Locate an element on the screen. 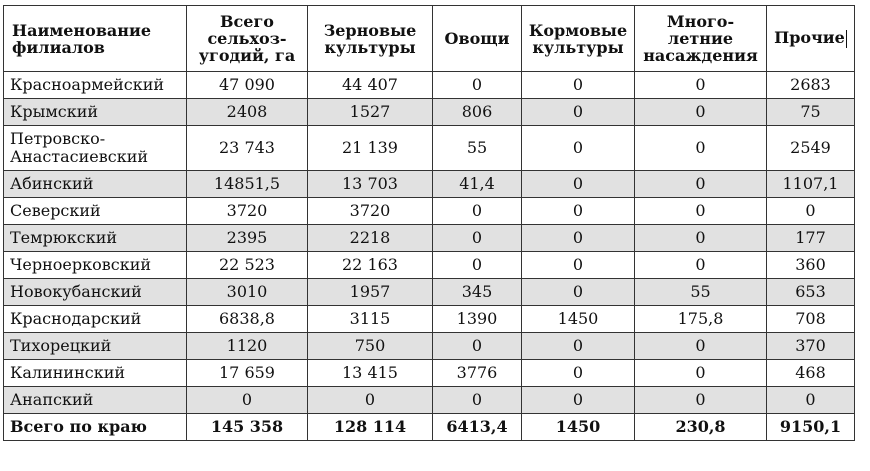 The height and width of the screenshot is (471, 870). header-branch-name: Наименование филиалов is located at coordinates (95, 38).